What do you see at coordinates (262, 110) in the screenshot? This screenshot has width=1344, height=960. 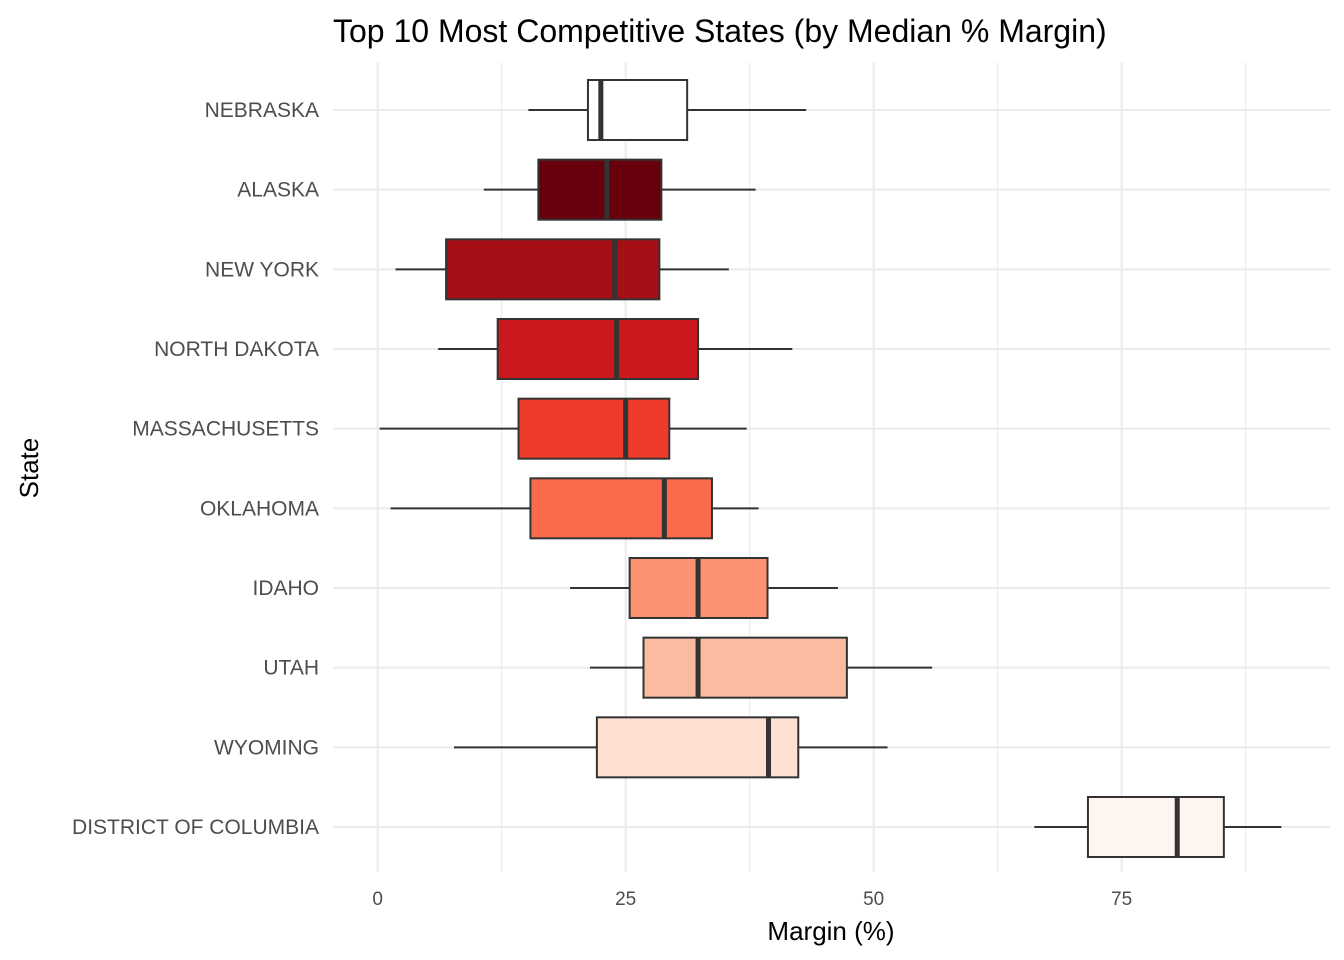 I see `y-tick-label-nebraska: NEBRASKA` at bounding box center [262, 110].